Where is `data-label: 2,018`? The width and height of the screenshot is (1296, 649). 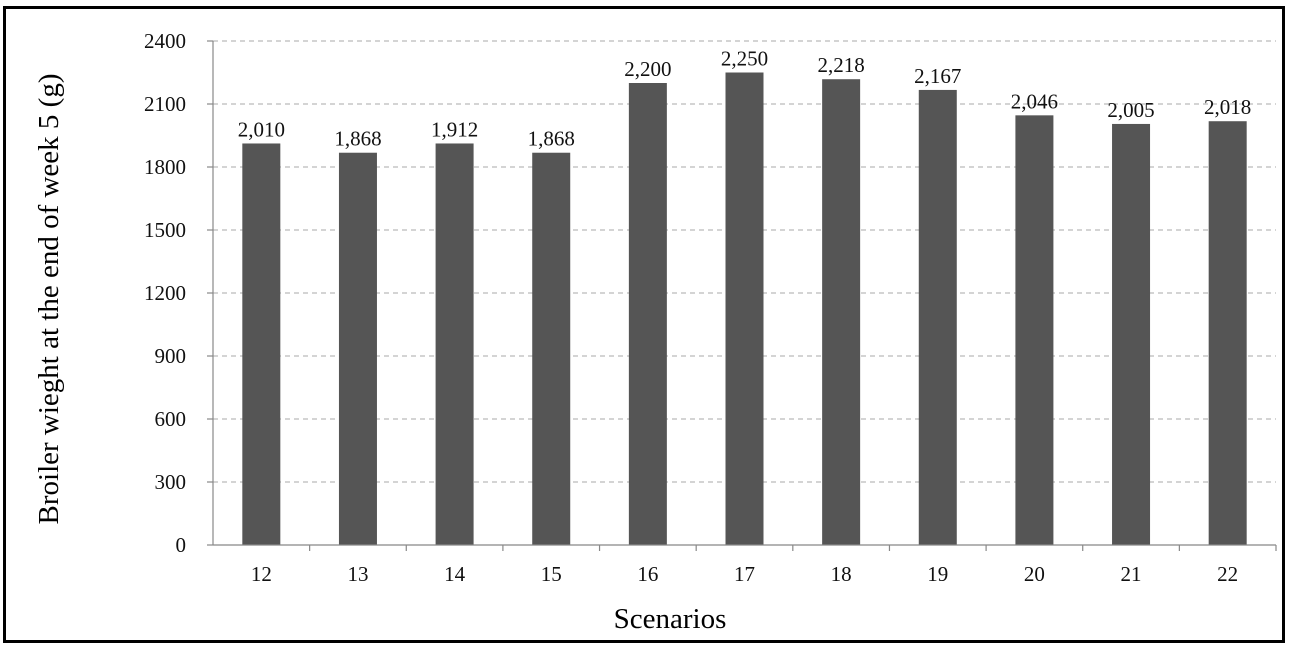
data-label: 2,018 is located at coordinates (1227, 107).